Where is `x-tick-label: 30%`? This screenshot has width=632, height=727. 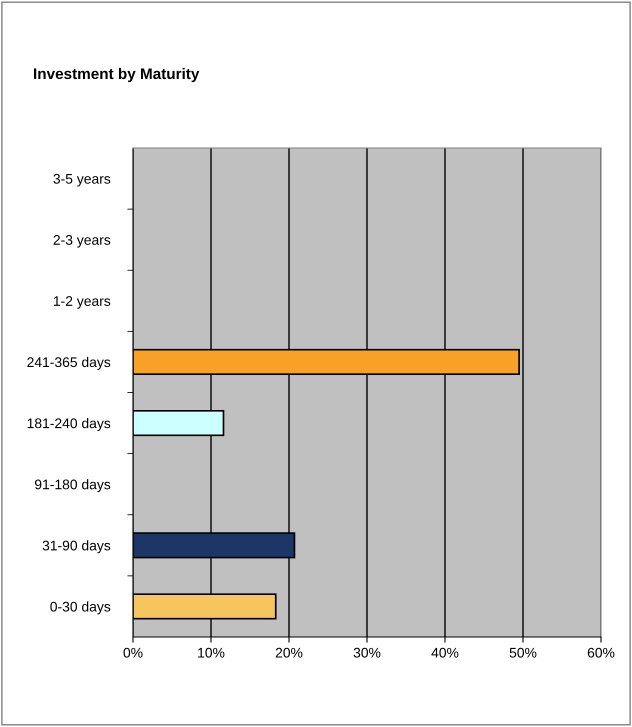 x-tick-label: 30% is located at coordinates (367, 653).